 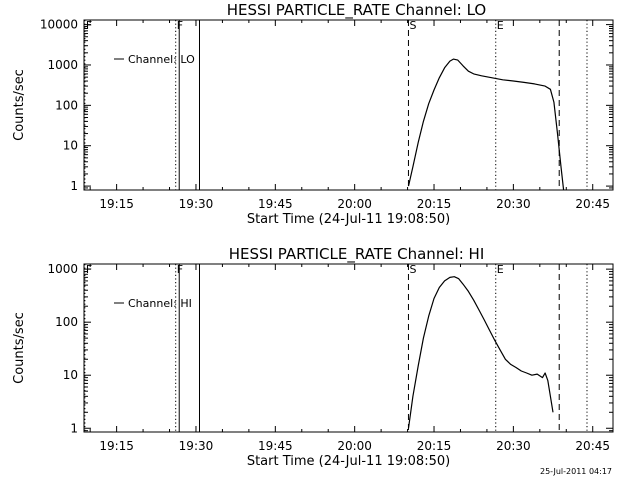 What do you see at coordinates (357, 254) in the screenshot?
I see `chart-title: HESSI PARTICLE_RATE Channel: HI` at bounding box center [357, 254].